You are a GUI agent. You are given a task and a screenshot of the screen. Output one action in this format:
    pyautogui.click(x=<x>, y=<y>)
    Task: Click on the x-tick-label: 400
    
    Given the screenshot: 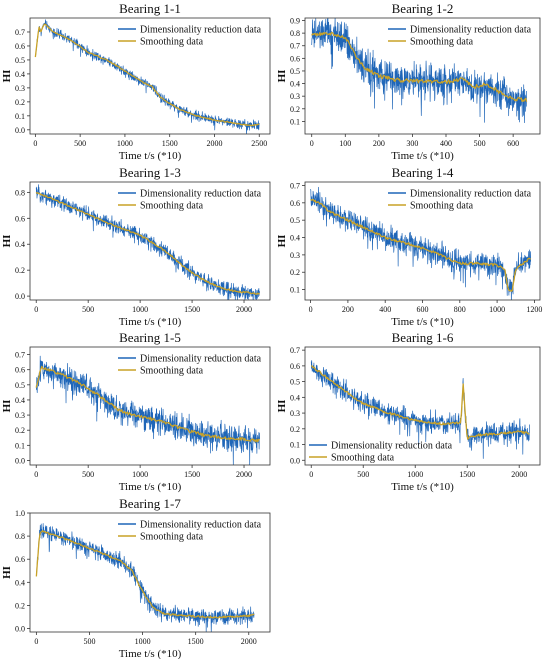 What is the action you would take?
    pyautogui.click(x=385, y=309)
    